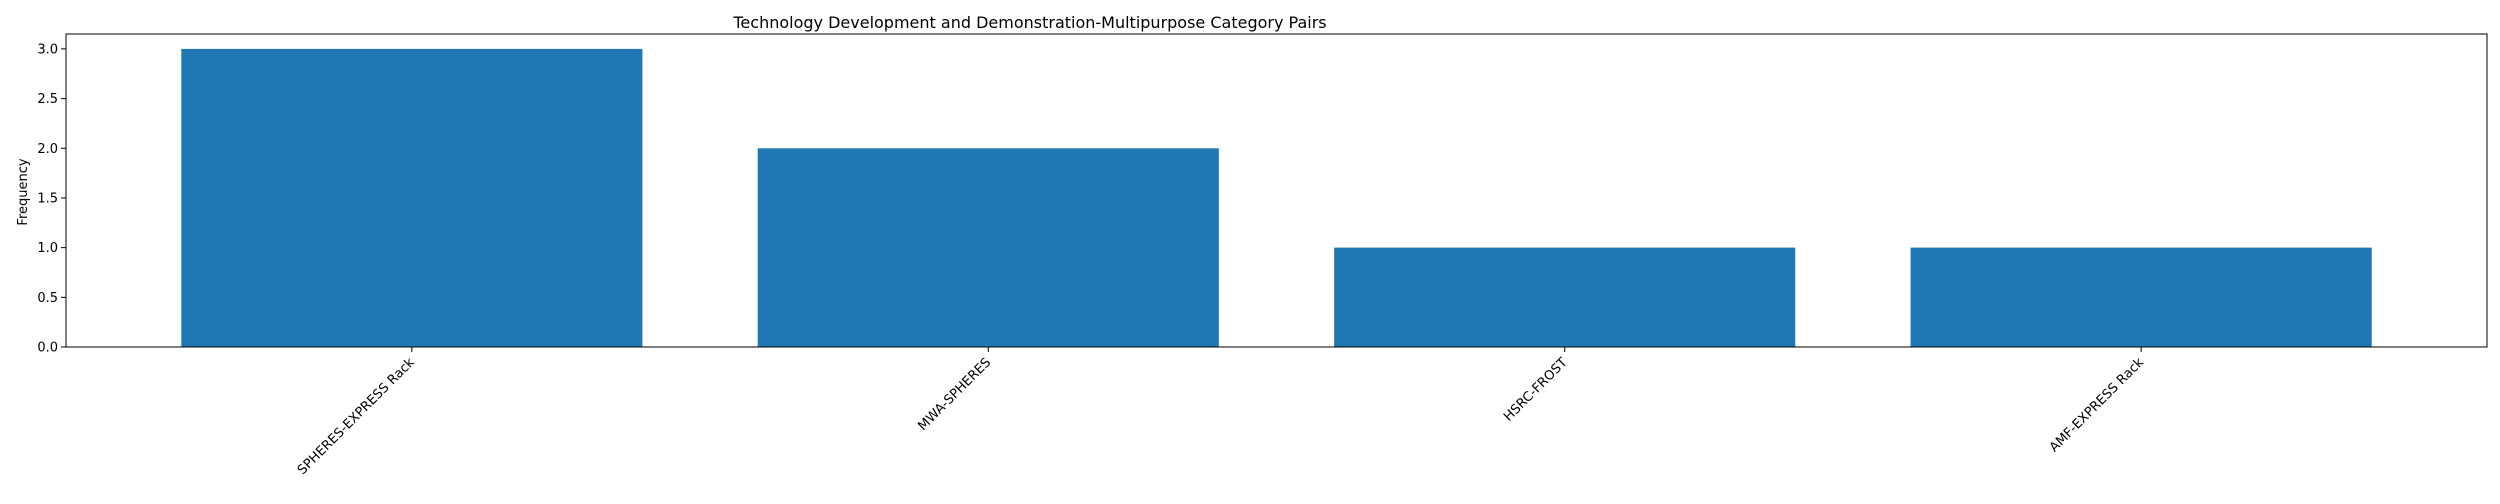  What do you see at coordinates (356, 416) in the screenshot?
I see `x-tick-label: SPHERES-EXPRESS Rack` at bounding box center [356, 416].